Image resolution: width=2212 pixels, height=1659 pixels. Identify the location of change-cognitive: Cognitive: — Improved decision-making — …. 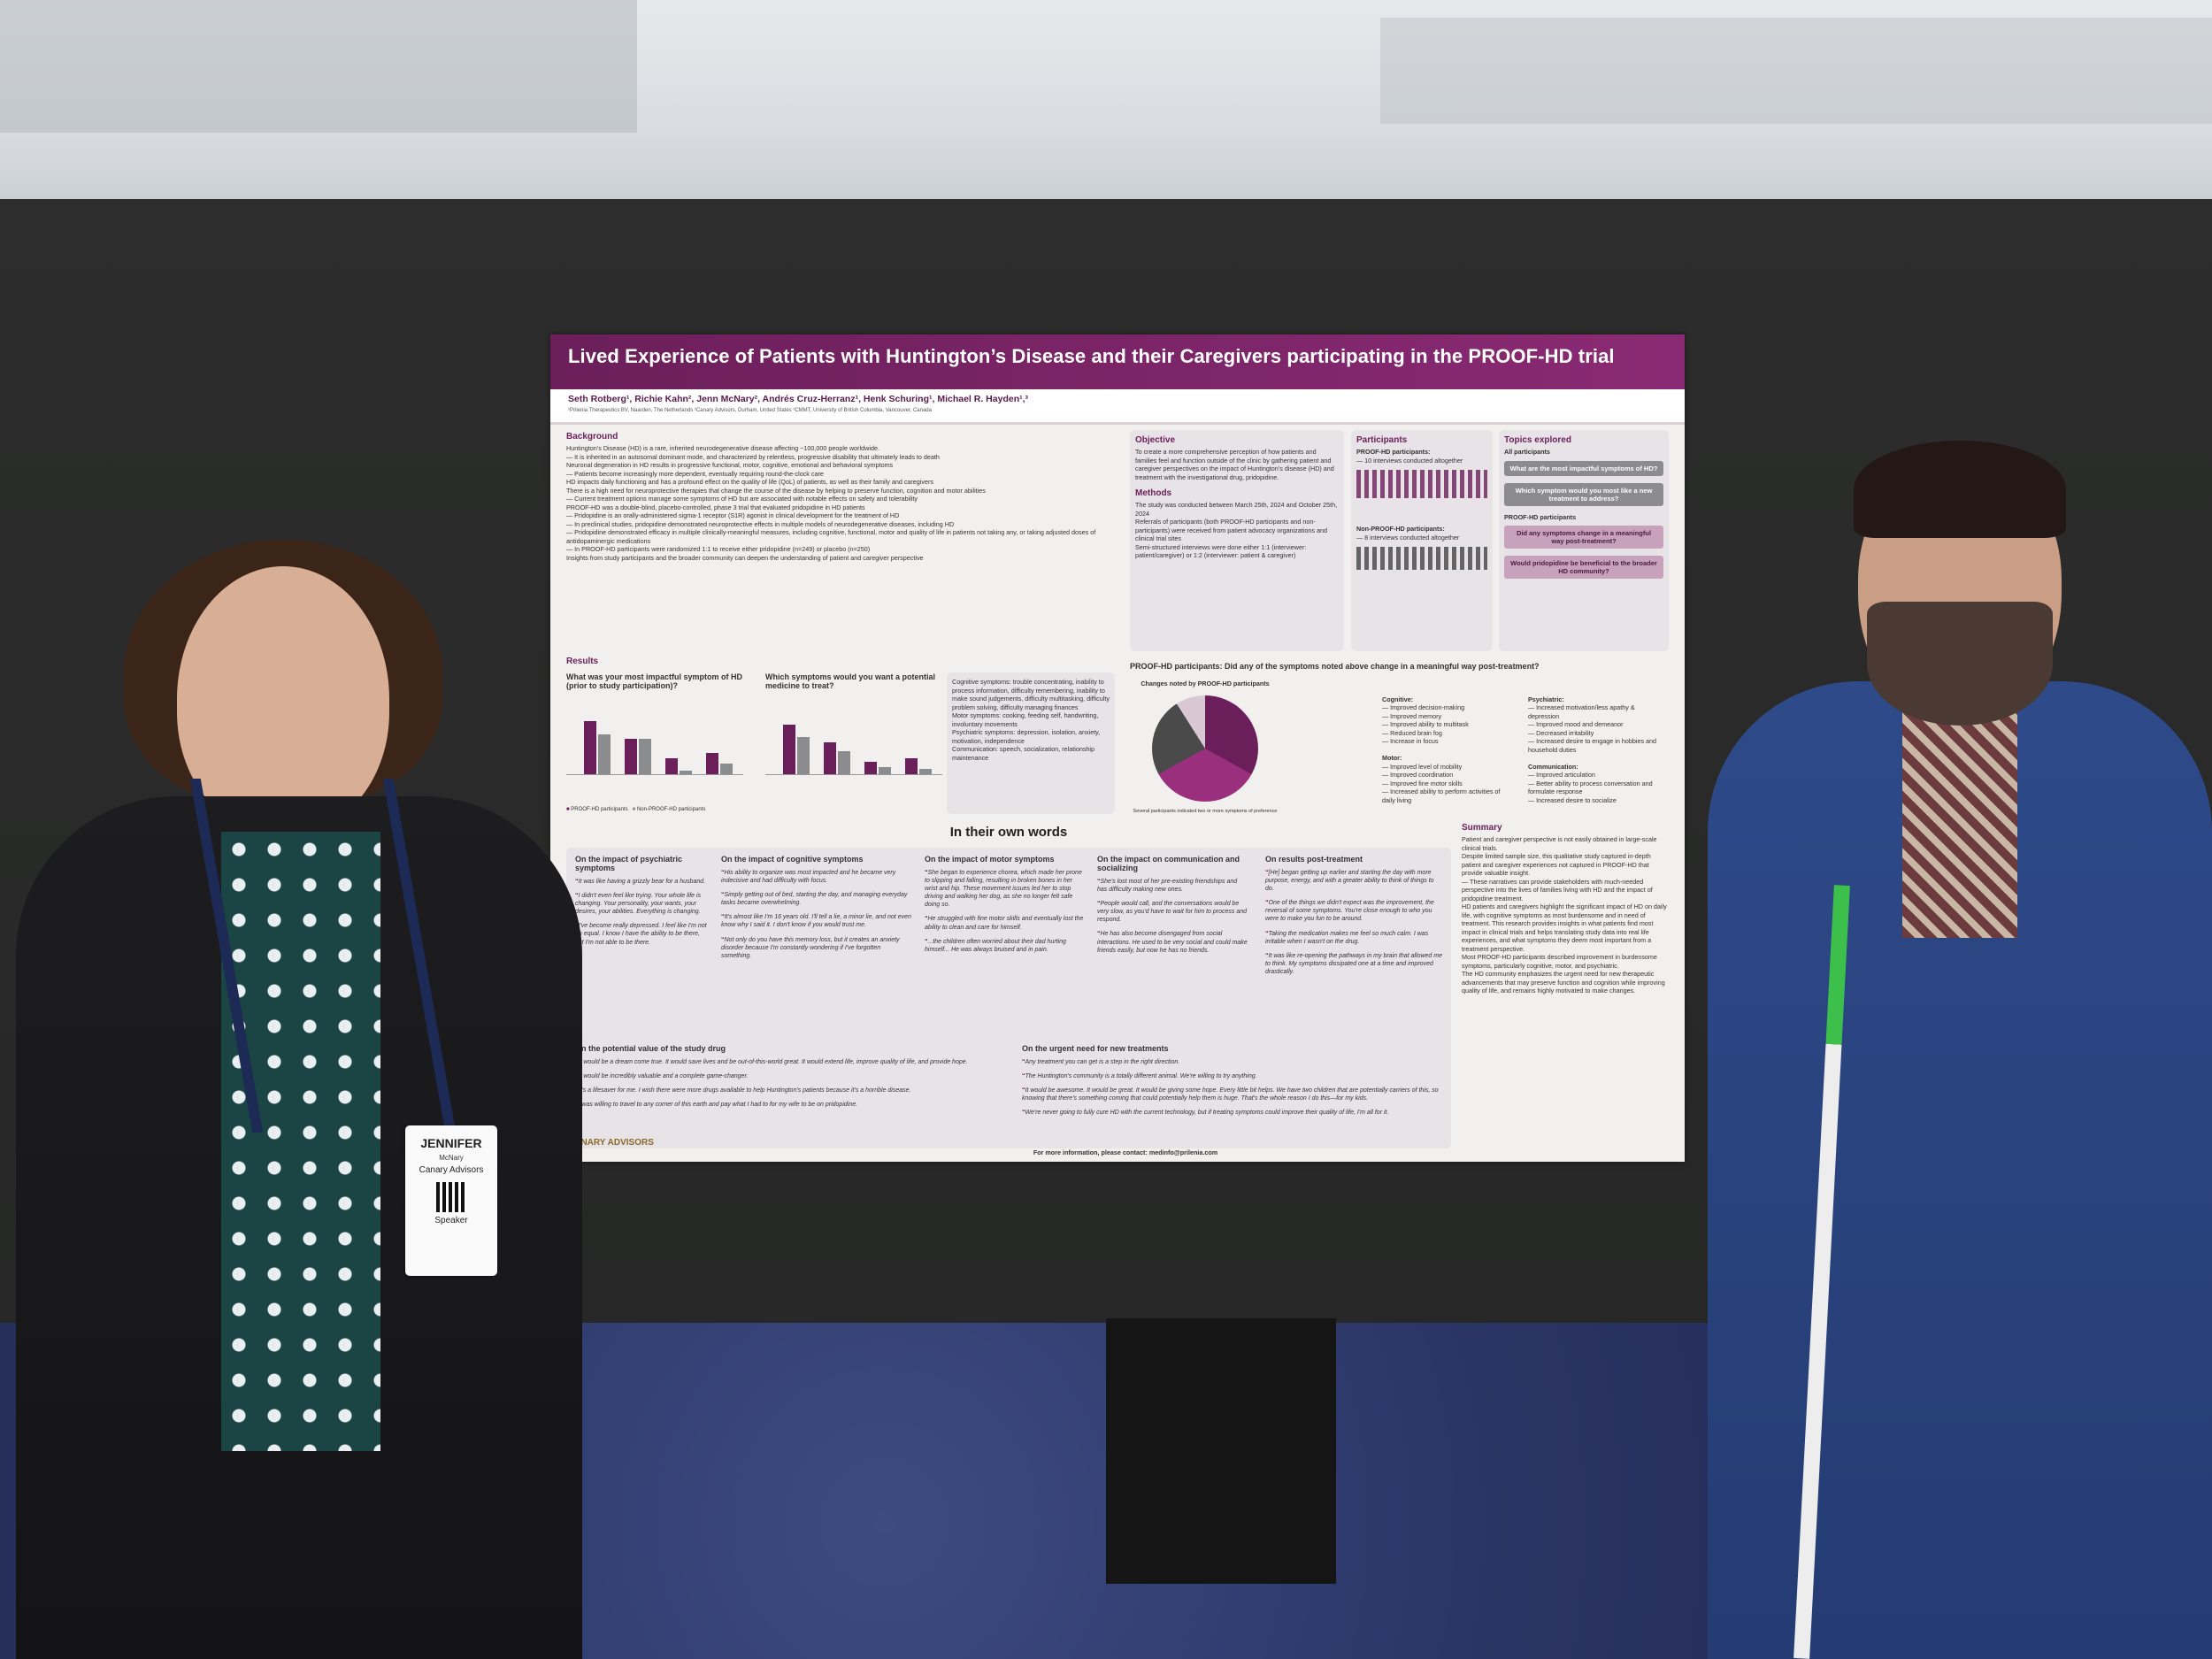
(1448, 750).